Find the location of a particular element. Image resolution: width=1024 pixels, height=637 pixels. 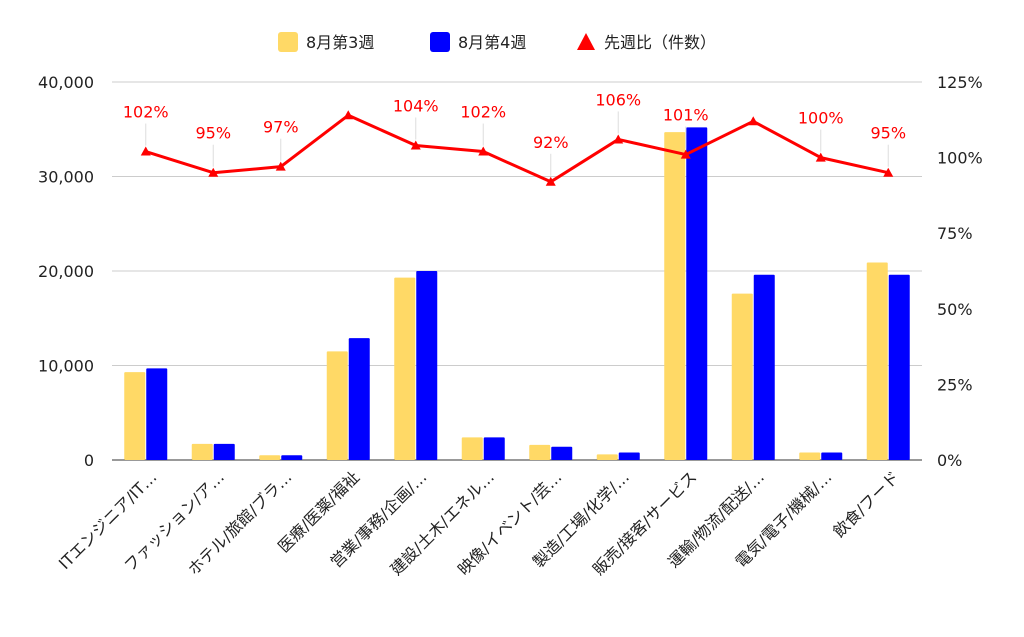

y-right-tick-label: 75% is located at coordinates (955, 233).